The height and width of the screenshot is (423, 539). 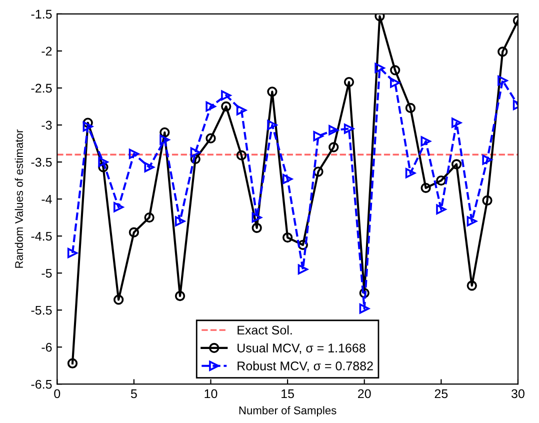 What do you see at coordinates (41, 88) in the screenshot?
I see `y-tick-label: -2.5` at bounding box center [41, 88].